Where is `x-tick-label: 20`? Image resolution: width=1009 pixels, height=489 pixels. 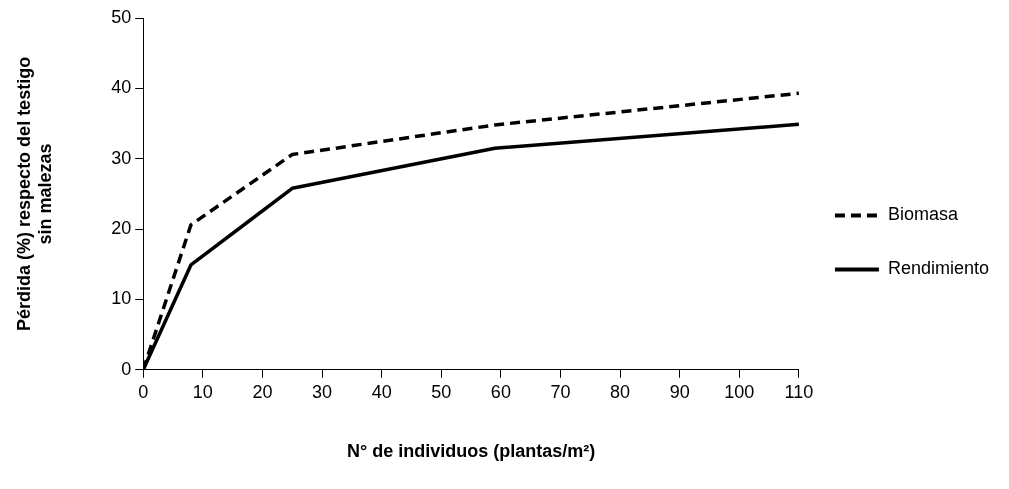
x-tick-label: 20 is located at coordinates (262, 391).